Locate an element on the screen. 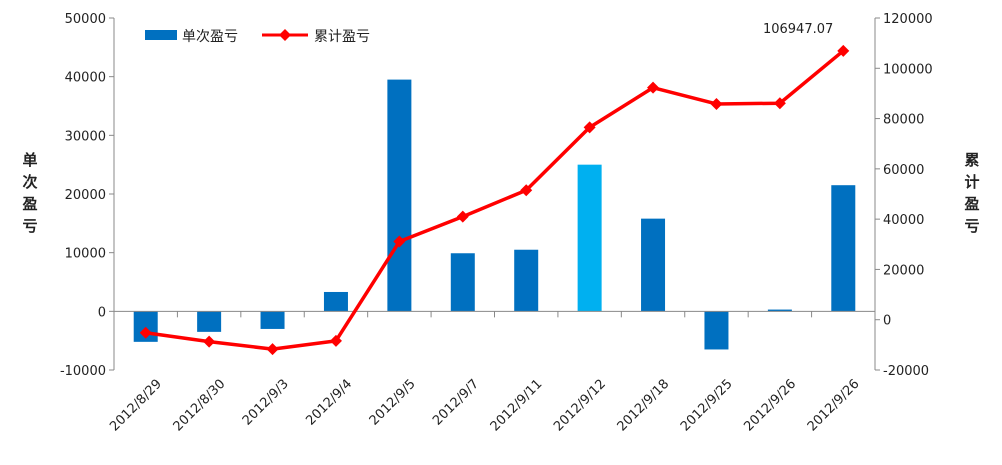 This screenshot has width=1002, height=465. annotations: 106947.07 is located at coordinates (798, 29).